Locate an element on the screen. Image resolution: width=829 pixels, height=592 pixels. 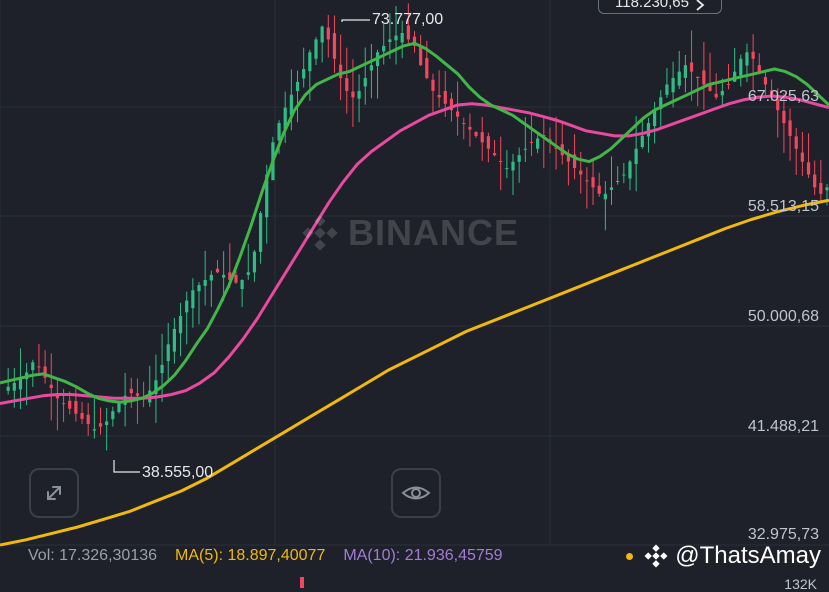
binance-watermark: BINANCE is located at coordinates (409, 233).